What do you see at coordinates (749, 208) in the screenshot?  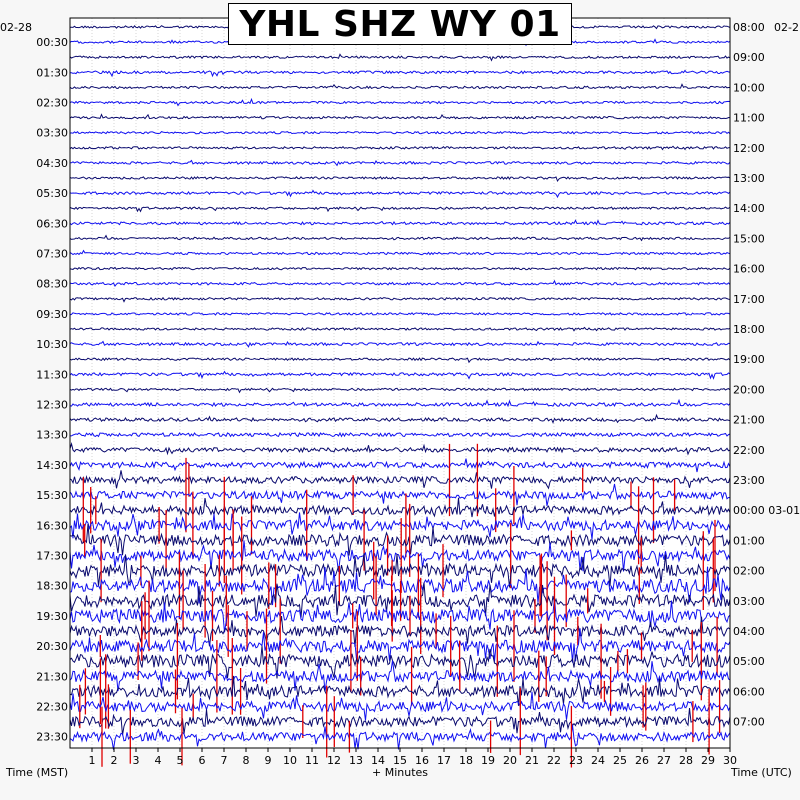 I see `right-tick-label: 14:00` at bounding box center [749, 208].